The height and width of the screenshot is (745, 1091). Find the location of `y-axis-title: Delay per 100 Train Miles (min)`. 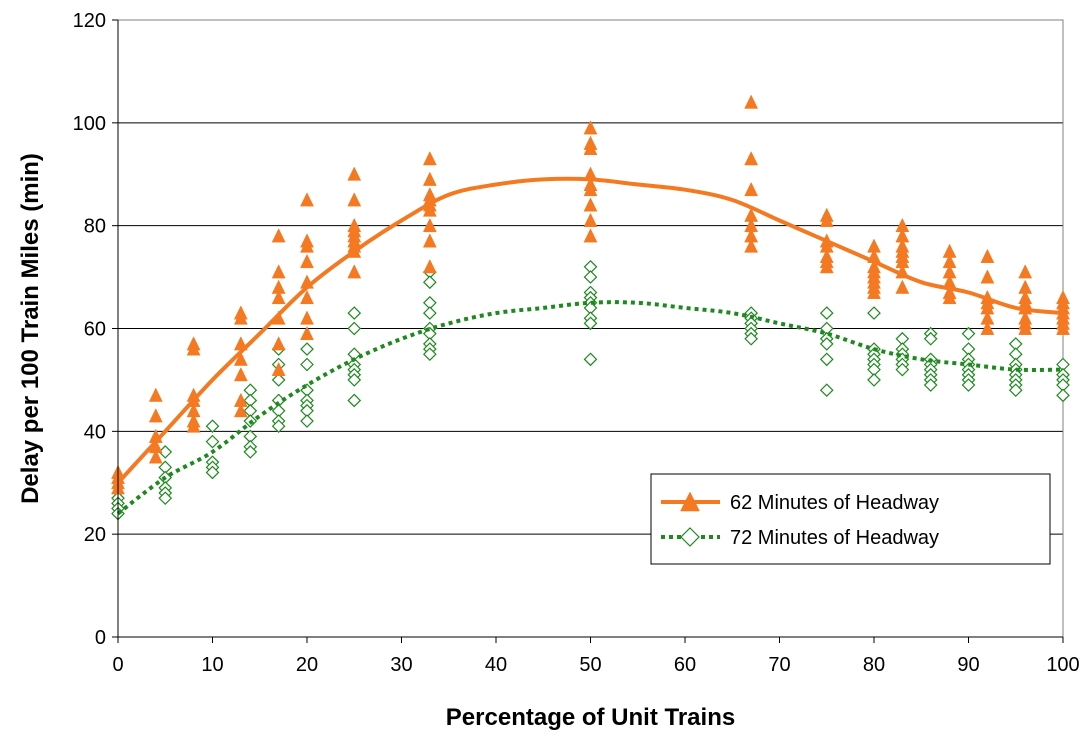

y-axis-title: Delay per 100 Train Miles (min) is located at coordinates (30, 328).